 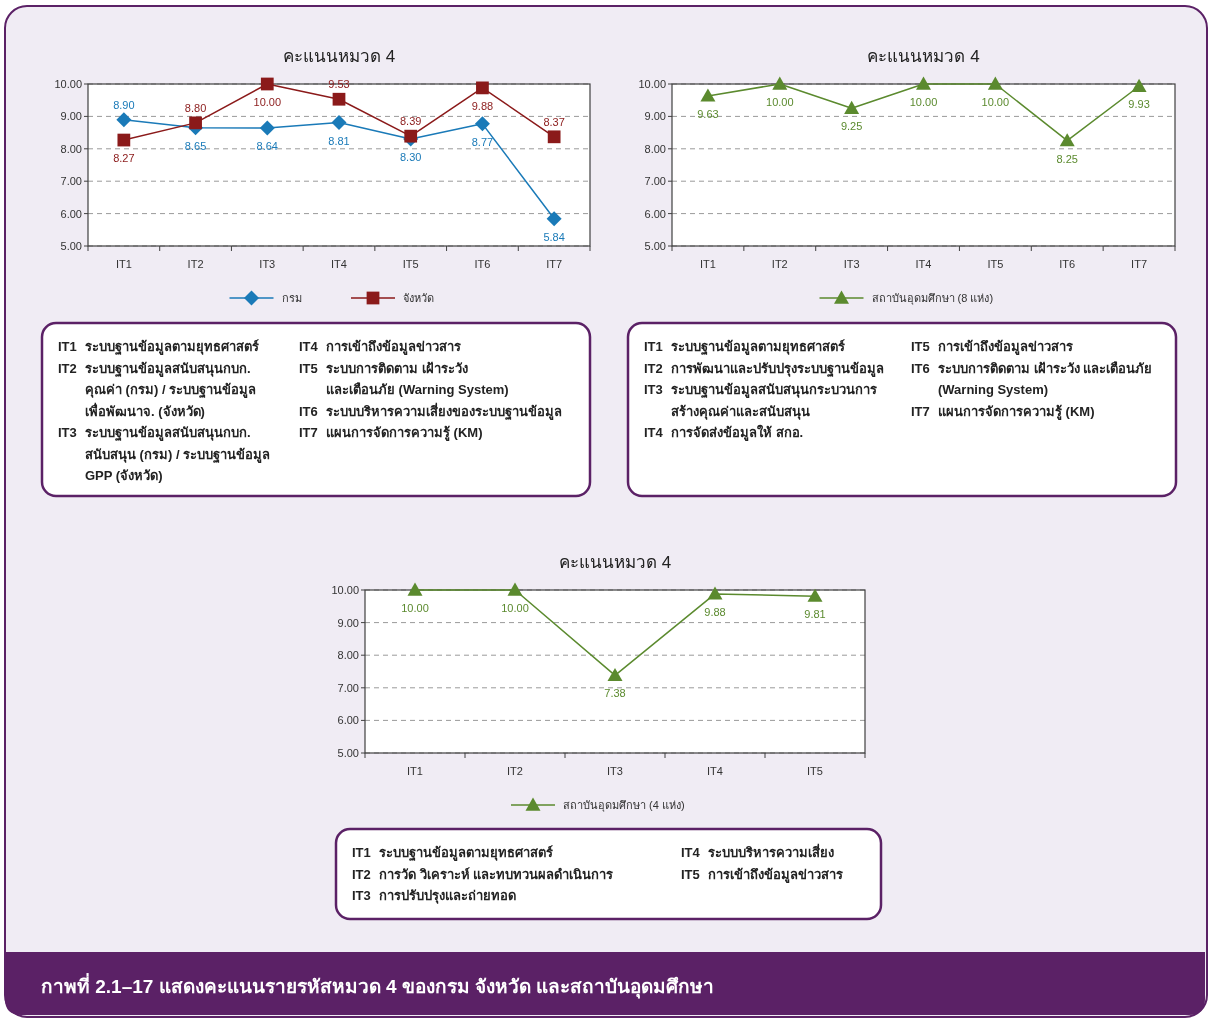 What do you see at coordinates (380, 347) in the screenshot?
I see `text: IT4 การเข้าถึงข้อมูลข่าวสาร` at bounding box center [380, 347].